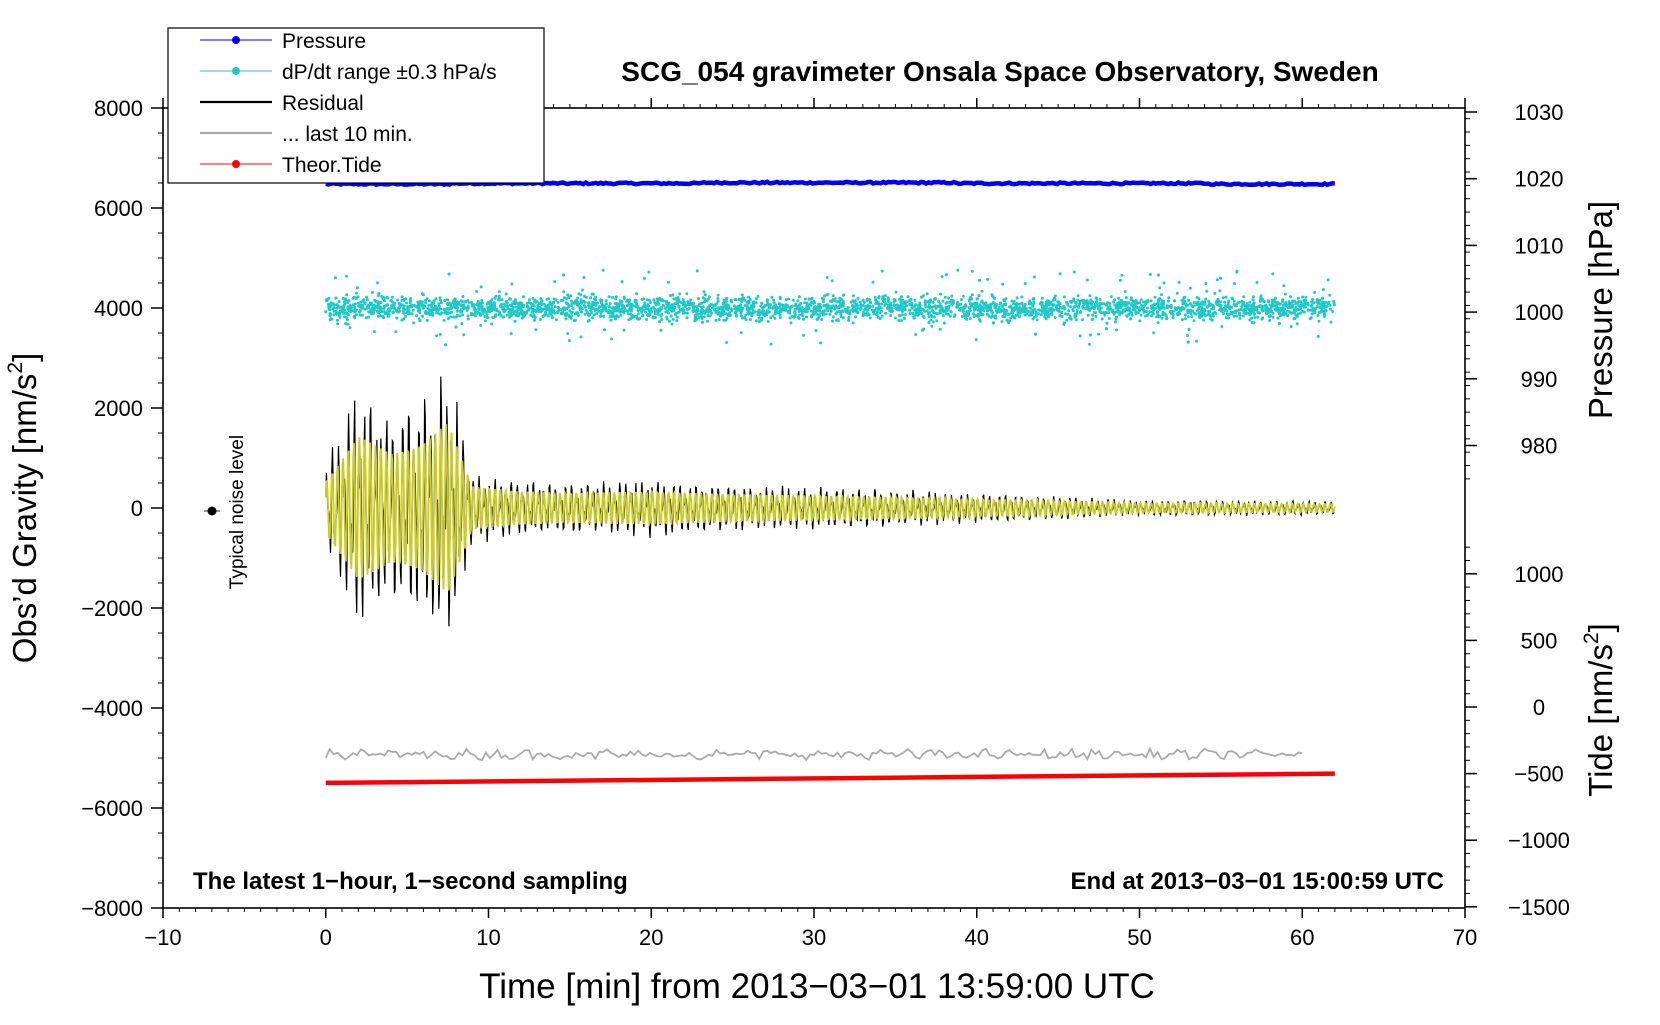  What do you see at coordinates (356, 105) in the screenshot?
I see `legend-box` at bounding box center [356, 105].